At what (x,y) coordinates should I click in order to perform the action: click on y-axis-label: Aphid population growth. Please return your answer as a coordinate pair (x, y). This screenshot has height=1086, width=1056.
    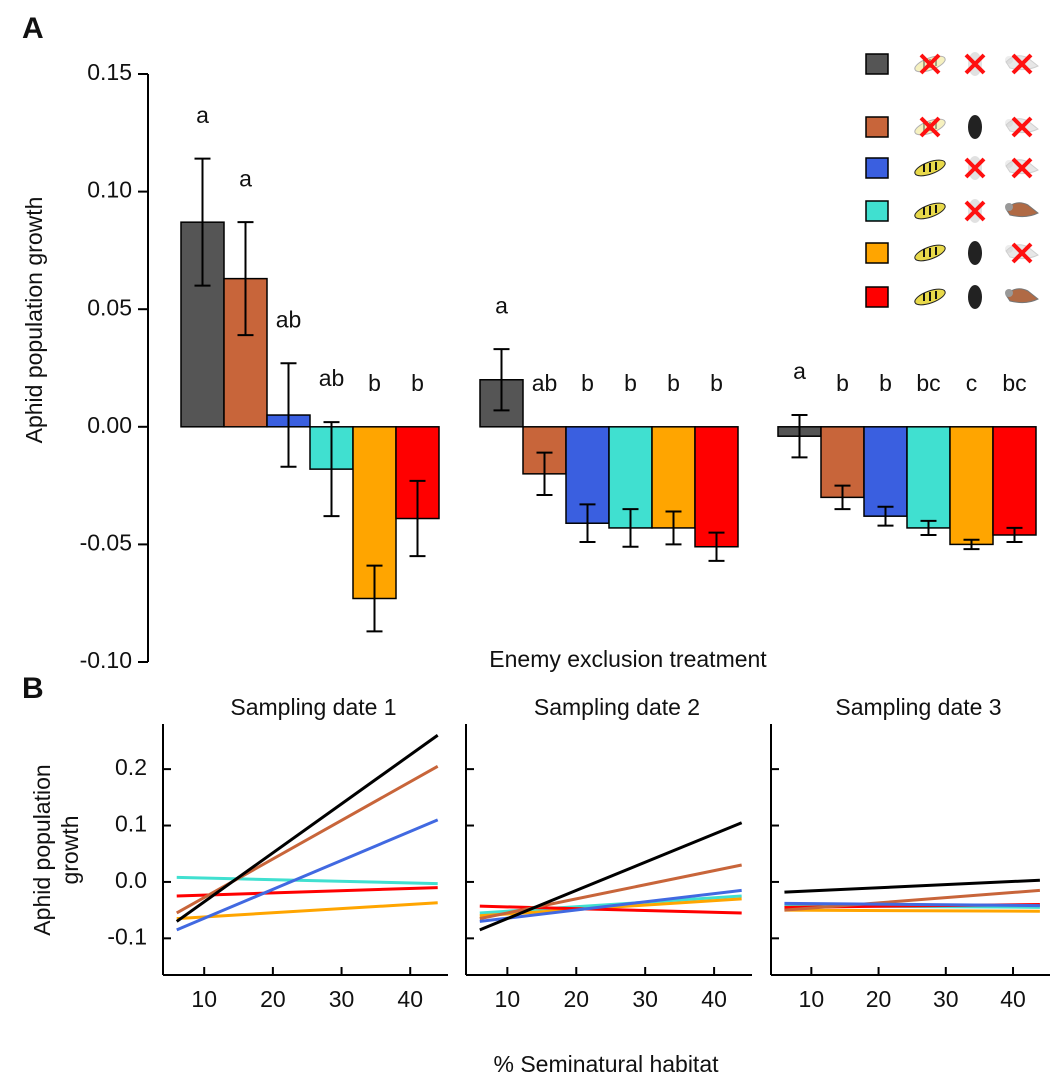
    Looking at the image, I should click on (34, 320).